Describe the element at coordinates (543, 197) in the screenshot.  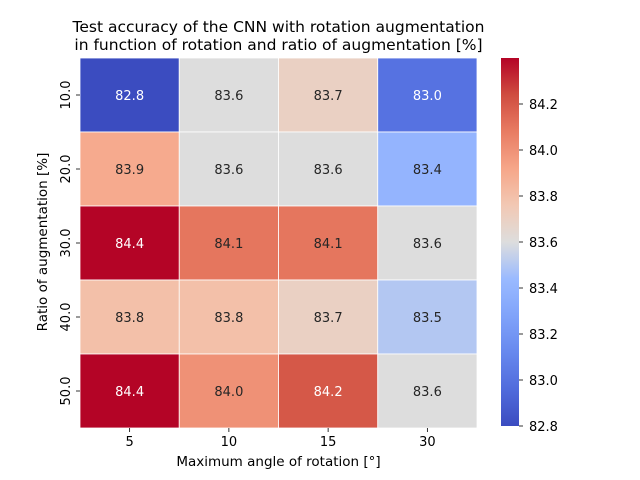
I see `colorbar-tick-label: 83.8` at that location.